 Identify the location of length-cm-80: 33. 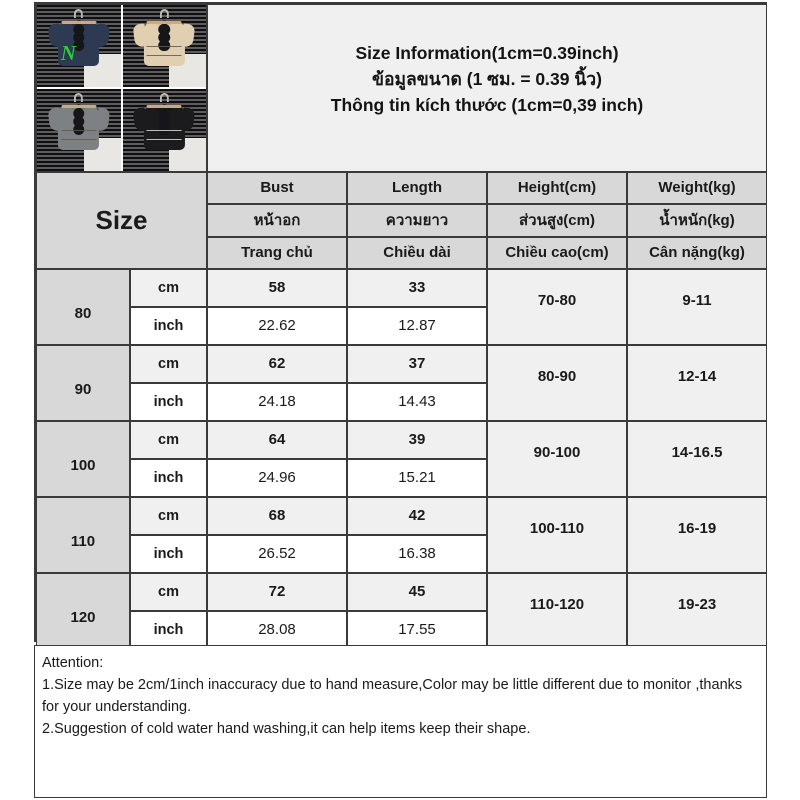
(417, 288).